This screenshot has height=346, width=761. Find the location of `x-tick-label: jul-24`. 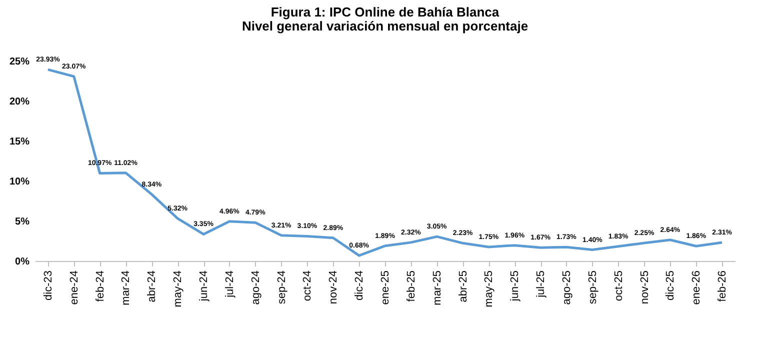

x-tick-label: jul-24 is located at coordinates (230, 284).